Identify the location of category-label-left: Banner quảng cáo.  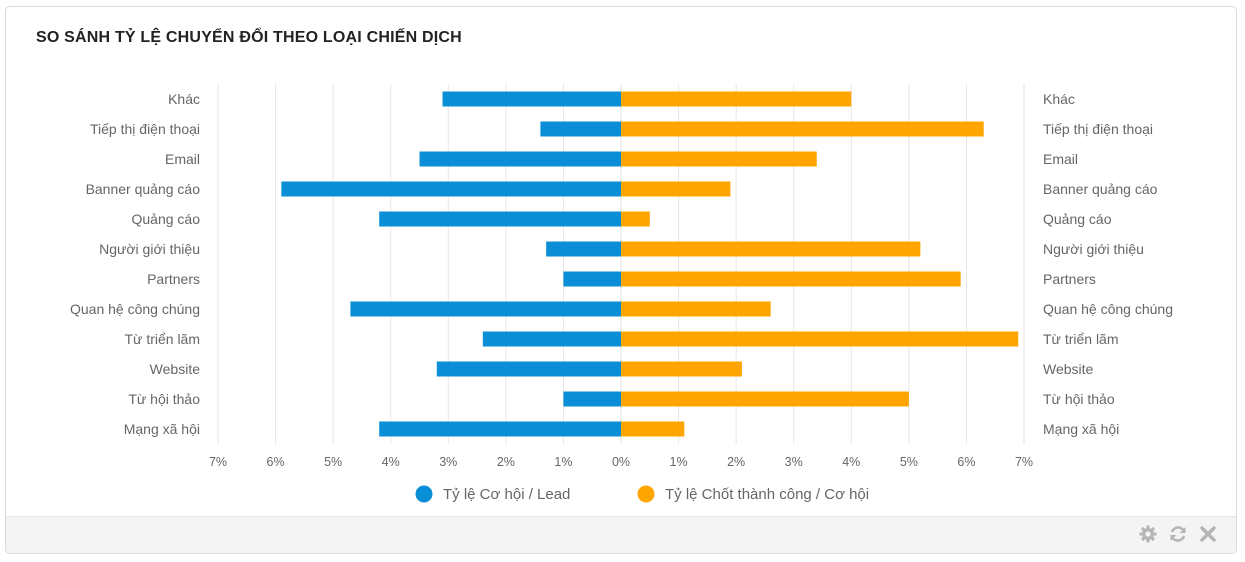
(143, 189).